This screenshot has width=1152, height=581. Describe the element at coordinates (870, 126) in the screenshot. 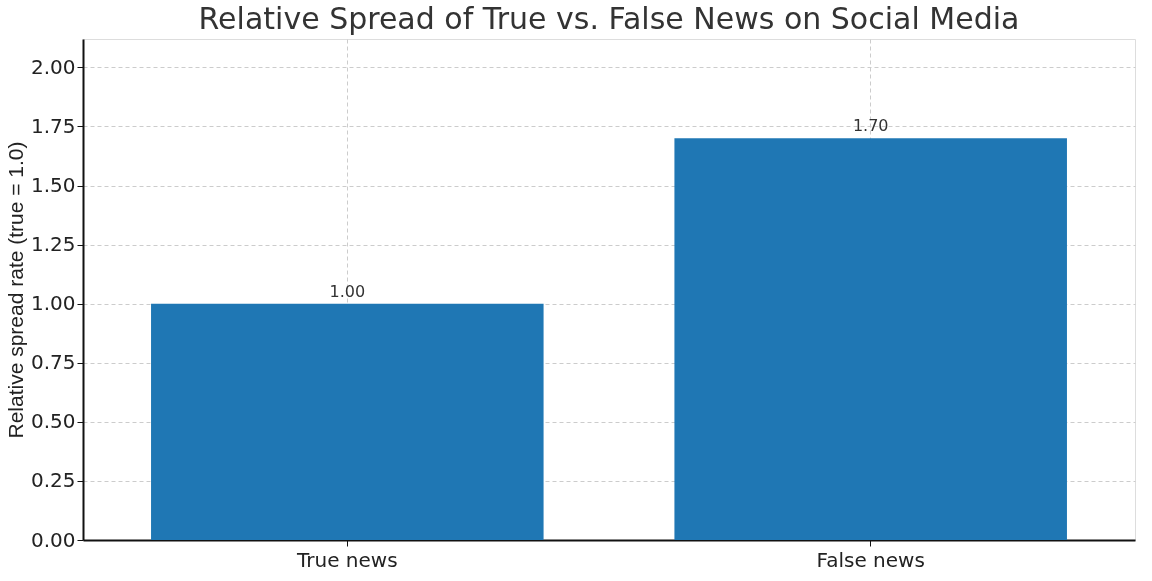

I see `data-label: 1.70` at that location.